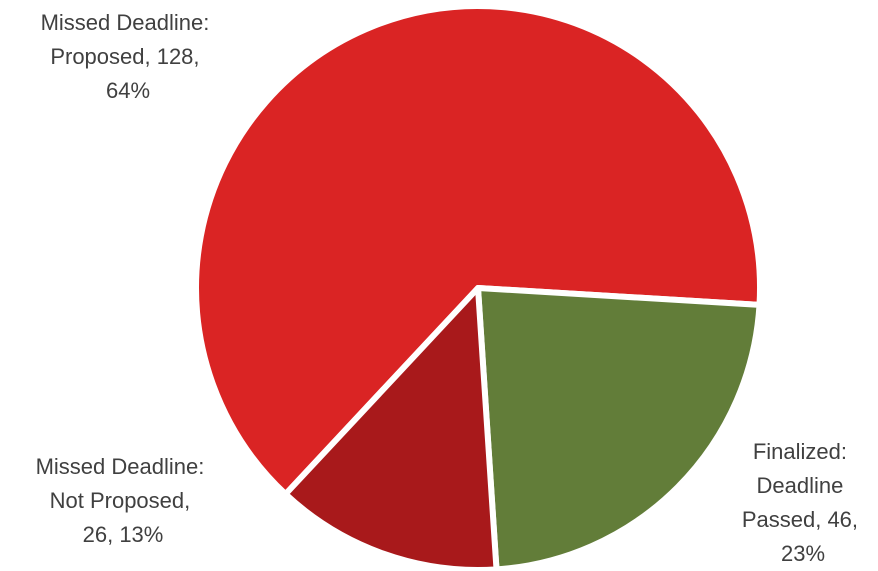  Describe the element at coordinates (123, 500) in the screenshot. I see `slice-label-missed-not-proposed: Missed Deadline: Not Proposed, 26, 13%` at that location.